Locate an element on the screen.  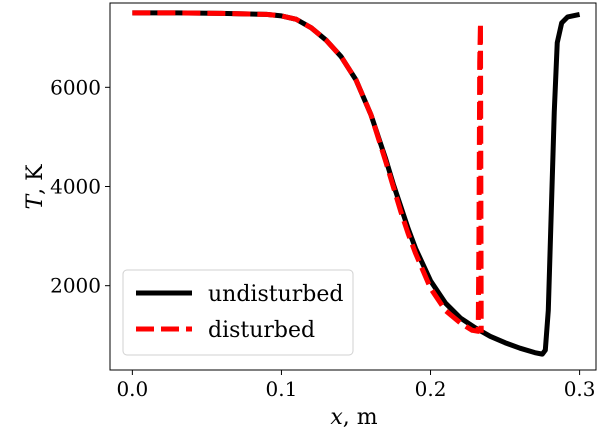
x-tick-label: 0.0 is located at coordinates (132, 389).